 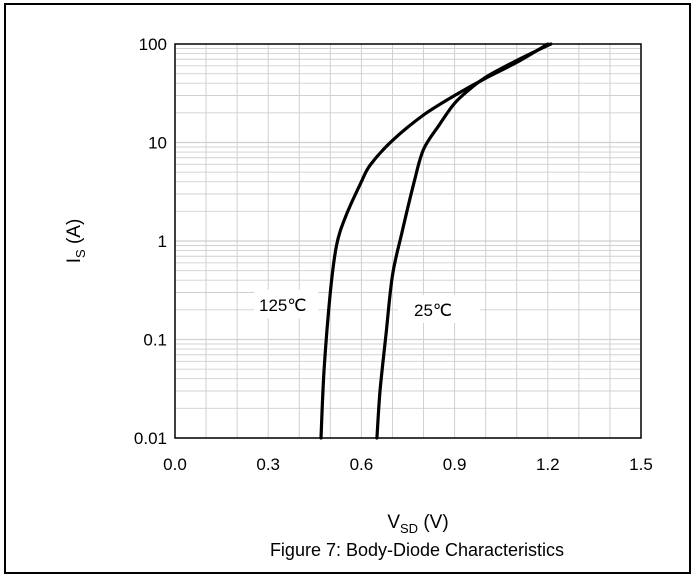 What do you see at coordinates (162, 241) in the screenshot?
I see `y-tick-label: 1` at bounding box center [162, 241].